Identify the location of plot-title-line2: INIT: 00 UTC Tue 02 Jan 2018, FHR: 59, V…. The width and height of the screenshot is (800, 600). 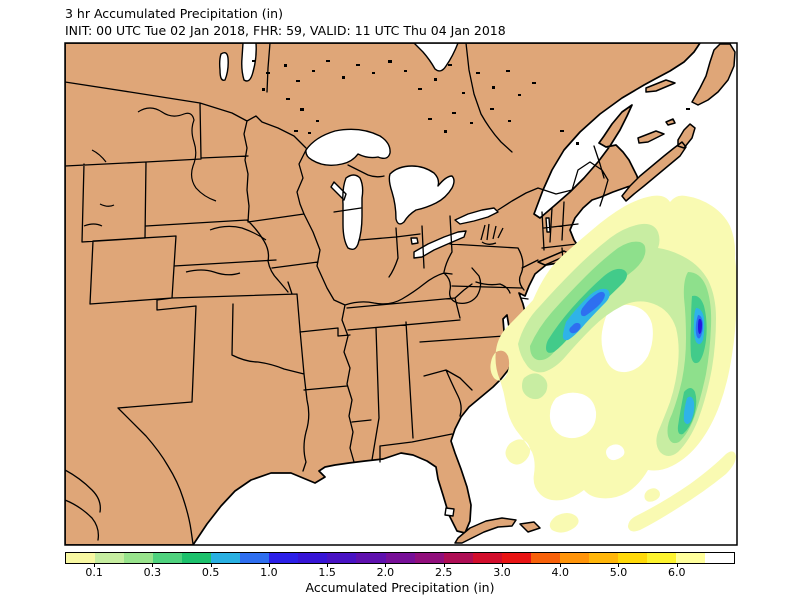
(285, 30).